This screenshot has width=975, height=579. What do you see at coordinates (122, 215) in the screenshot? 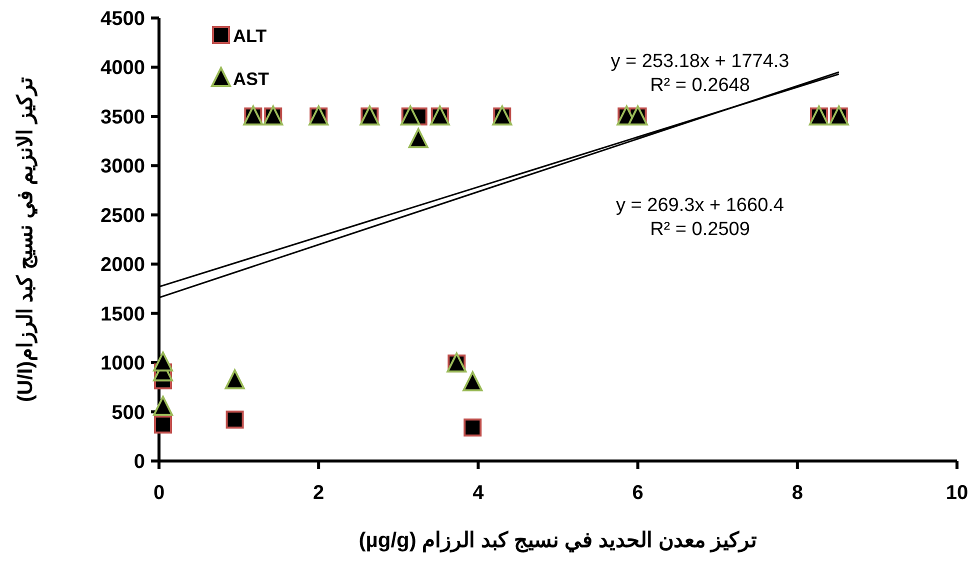
I see `y-tick-label: 2500` at bounding box center [122, 215].